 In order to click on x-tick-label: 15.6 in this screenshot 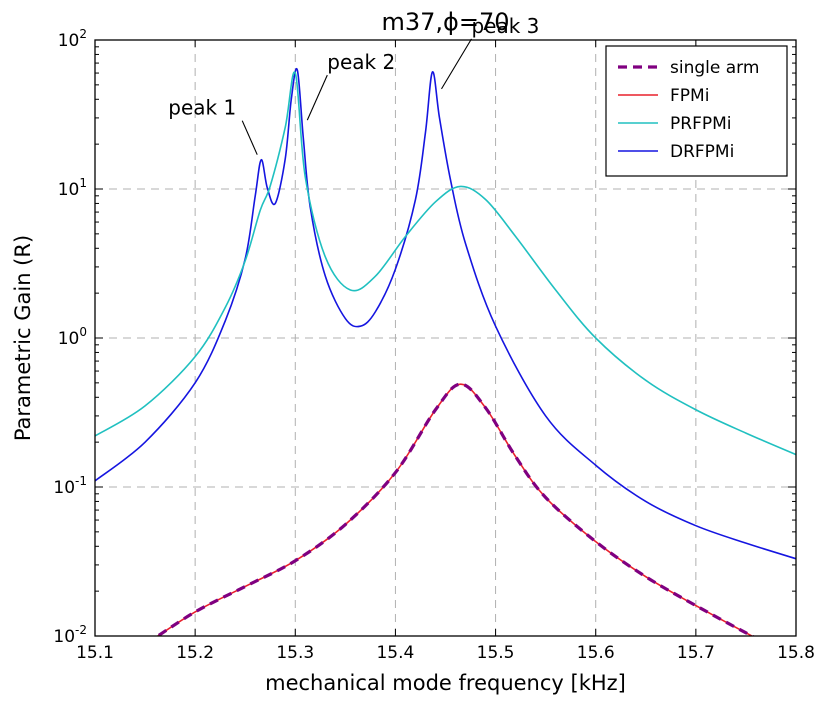, I will do `click(596, 653)`.